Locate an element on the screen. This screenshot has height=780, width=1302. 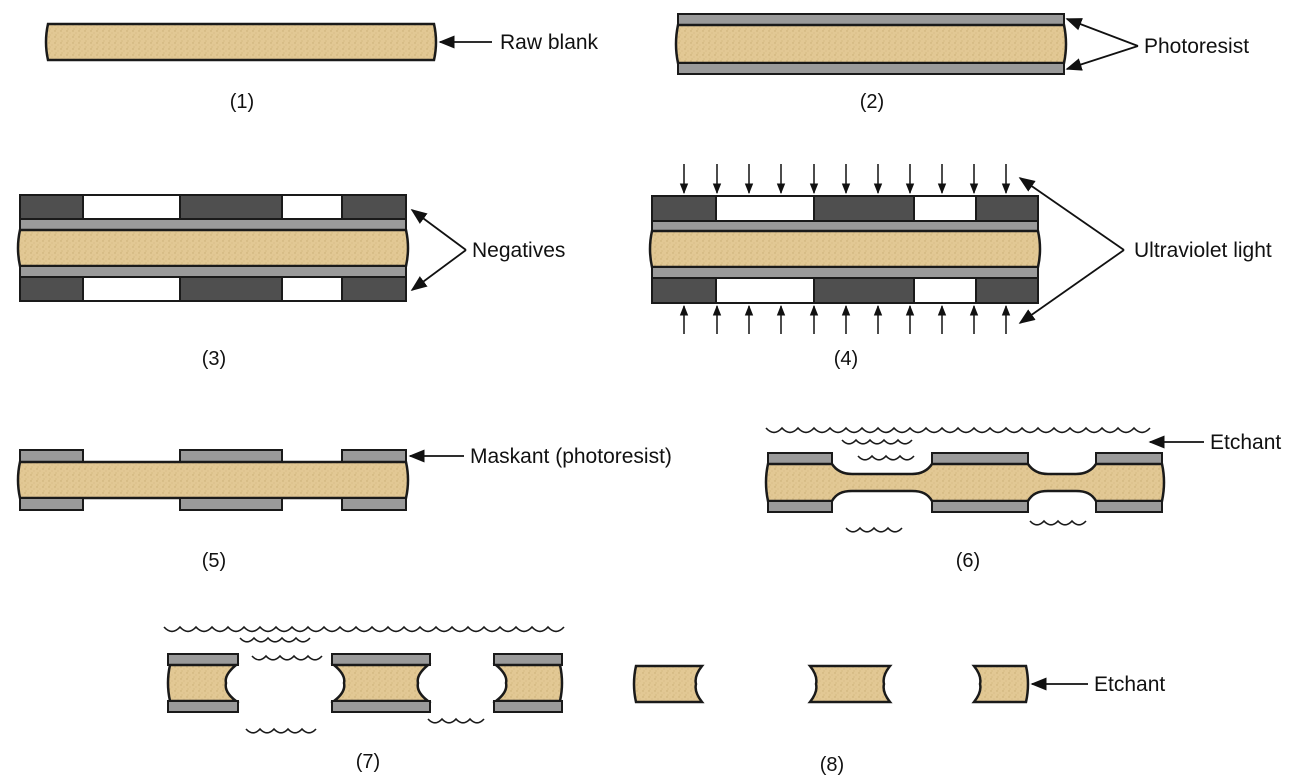
photoresist-label: Photoresist is located at coordinates (1196, 46).